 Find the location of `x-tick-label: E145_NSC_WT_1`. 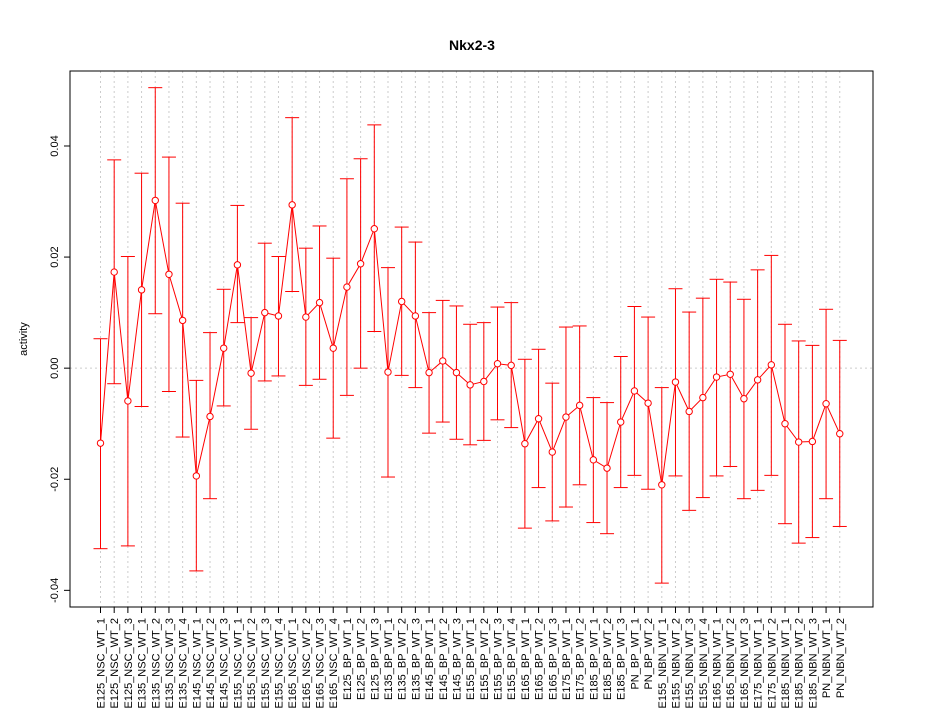

x-tick-label: E145_NSC_WT_1 is located at coordinates (197, 663).